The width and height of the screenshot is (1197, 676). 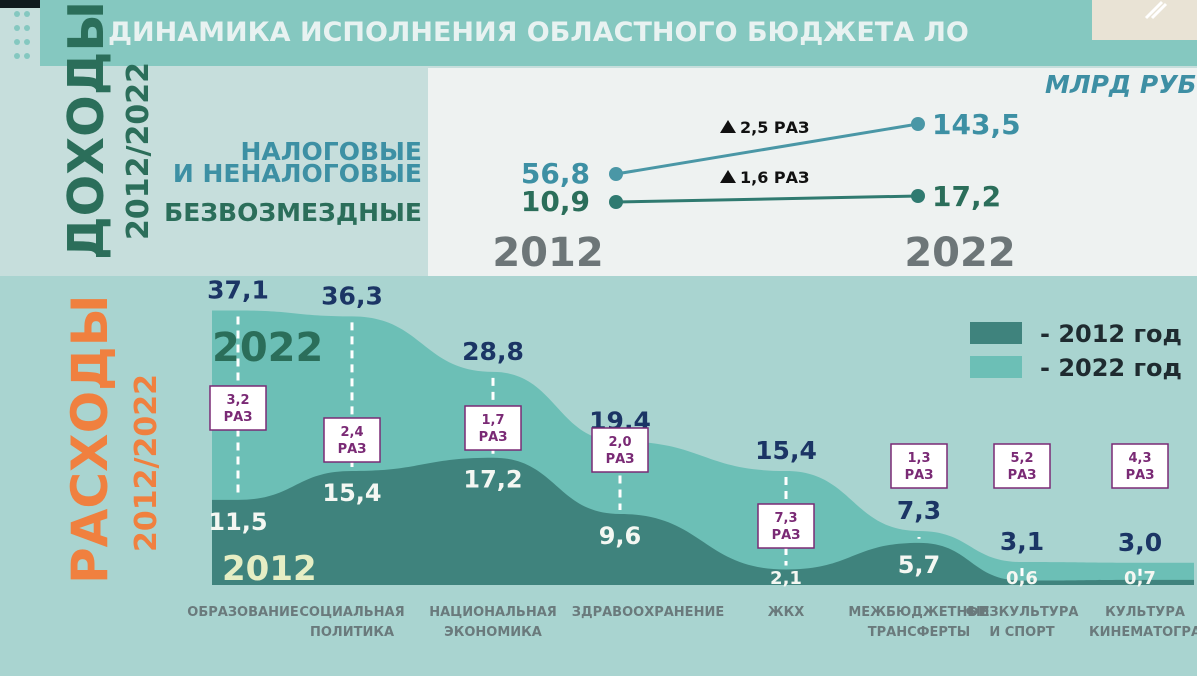 What do you see at coordinates (919, 510) in the screenshot?
I see `value-label-2022: 7,3` at bounding box center [919, 510].